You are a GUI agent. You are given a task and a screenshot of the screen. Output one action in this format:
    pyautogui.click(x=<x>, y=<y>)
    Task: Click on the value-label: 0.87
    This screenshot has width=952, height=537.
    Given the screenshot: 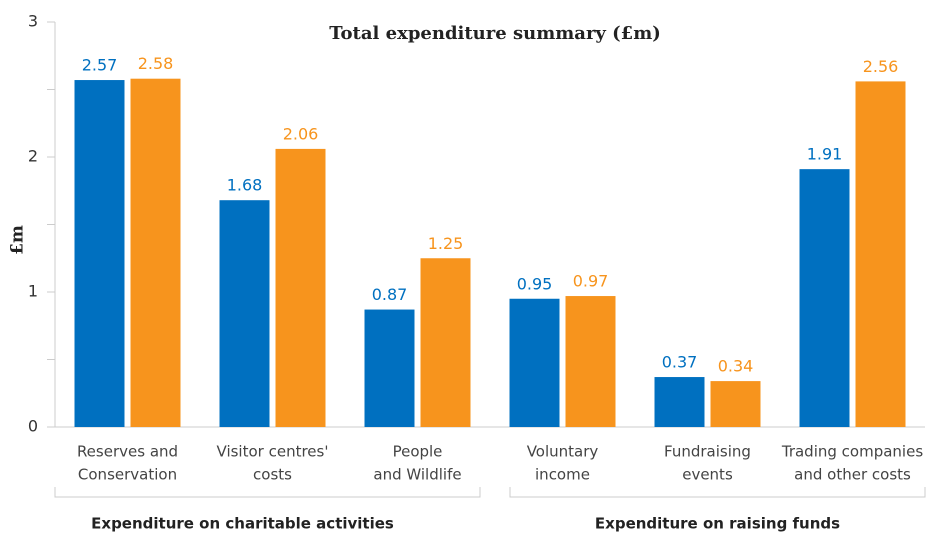 What is the action you would take?
    pyautogui.click(x=390, y=294)
    